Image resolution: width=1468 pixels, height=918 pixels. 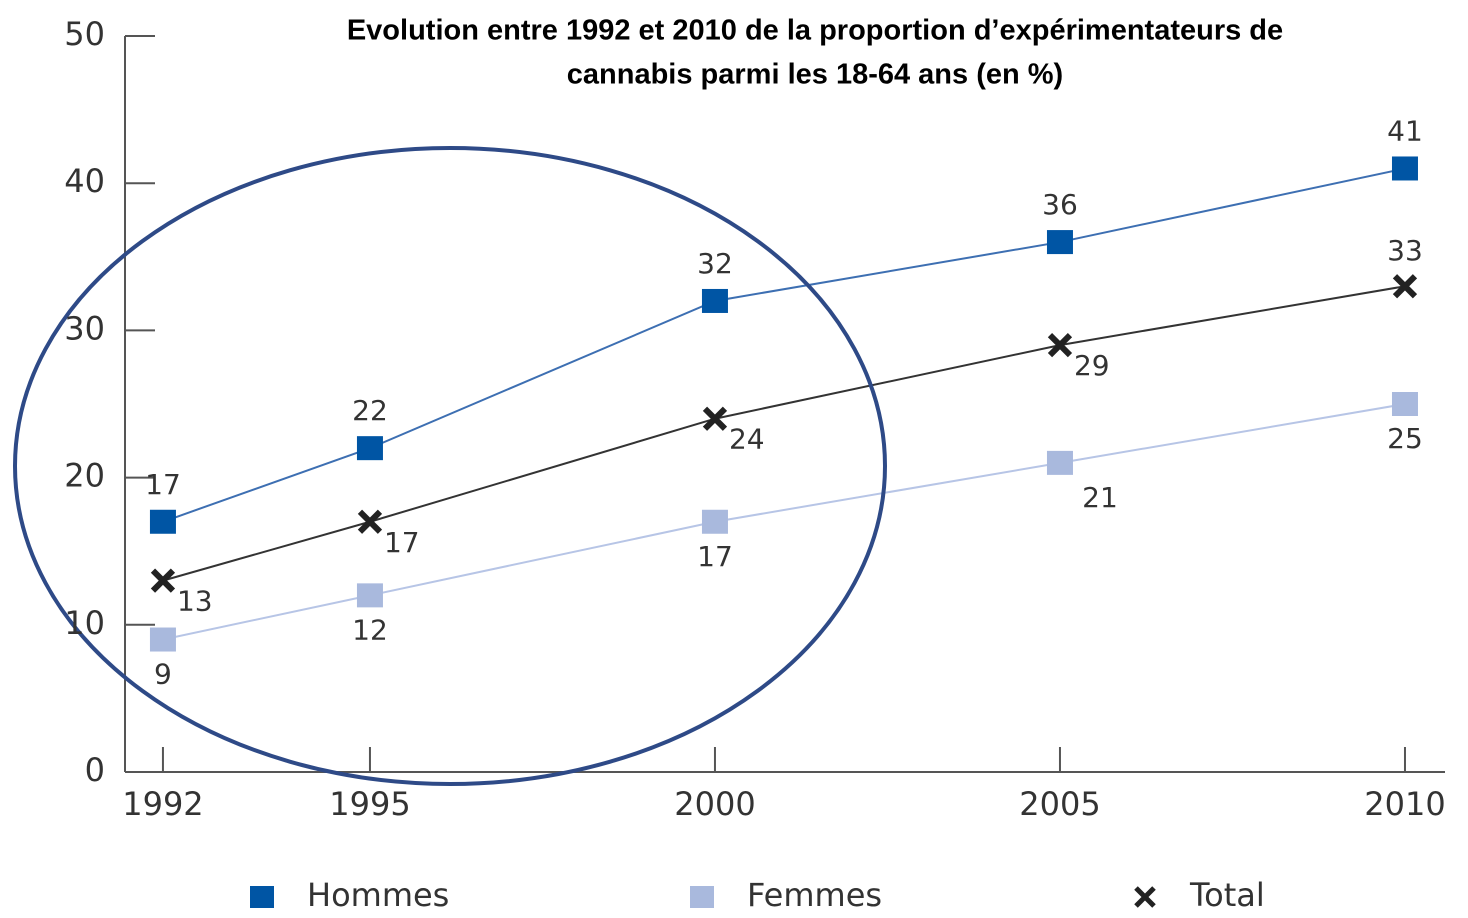 I want to click on data-label: 32, so click(x=715, y=263).